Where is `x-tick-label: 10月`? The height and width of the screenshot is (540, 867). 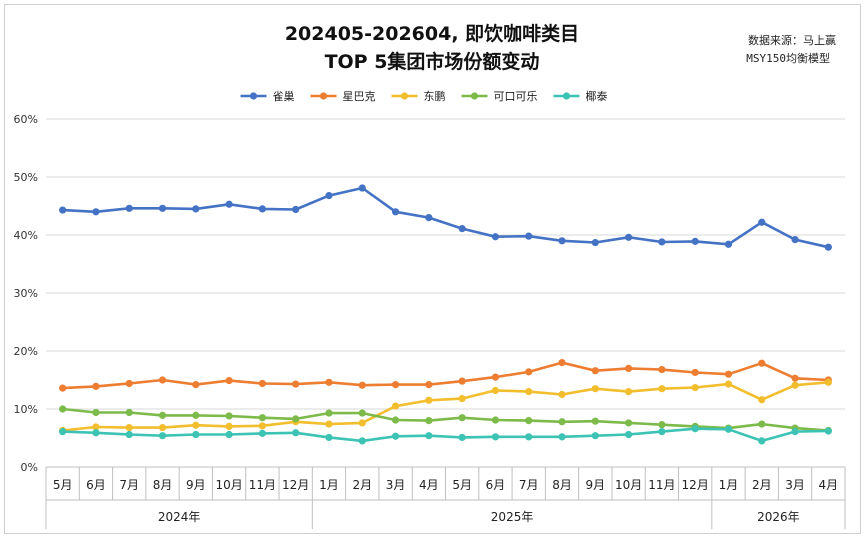
x-tick-label: 10月 is located at coordinates (228, 485).